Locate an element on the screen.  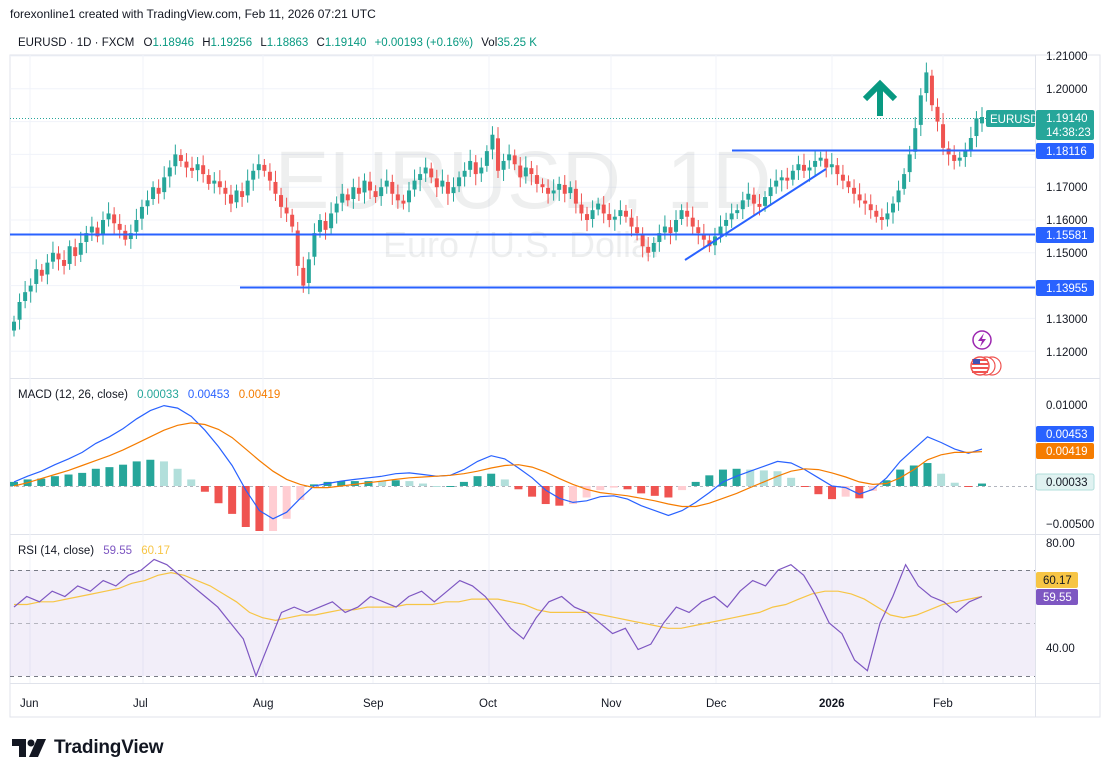
macd-hist-label: 0.00033 is located at coordinates (1065, 482).